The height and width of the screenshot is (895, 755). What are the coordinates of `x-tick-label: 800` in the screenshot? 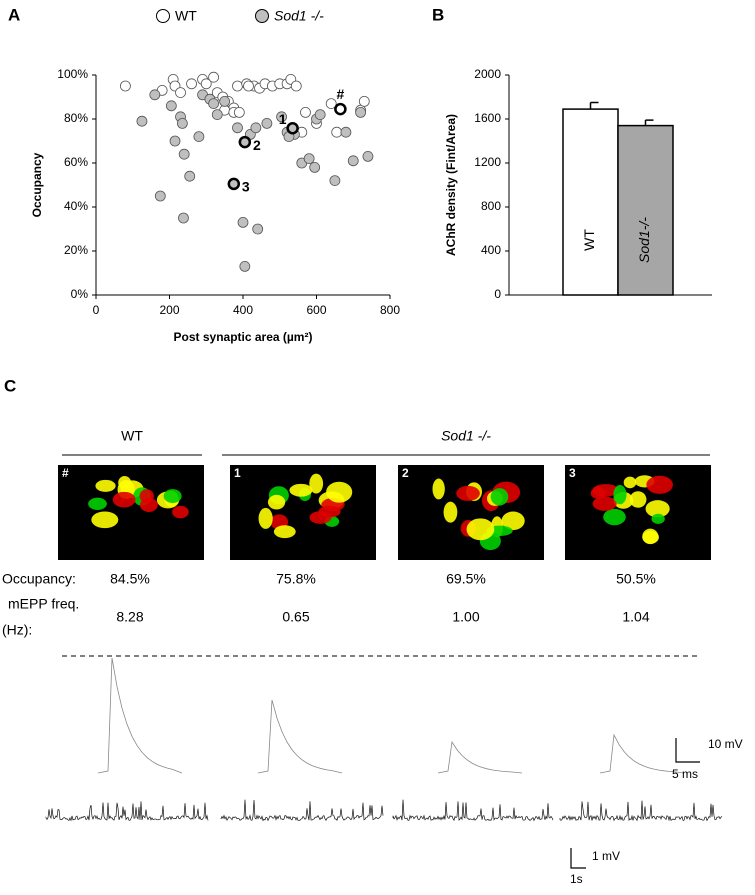 It's located at (390, 310).